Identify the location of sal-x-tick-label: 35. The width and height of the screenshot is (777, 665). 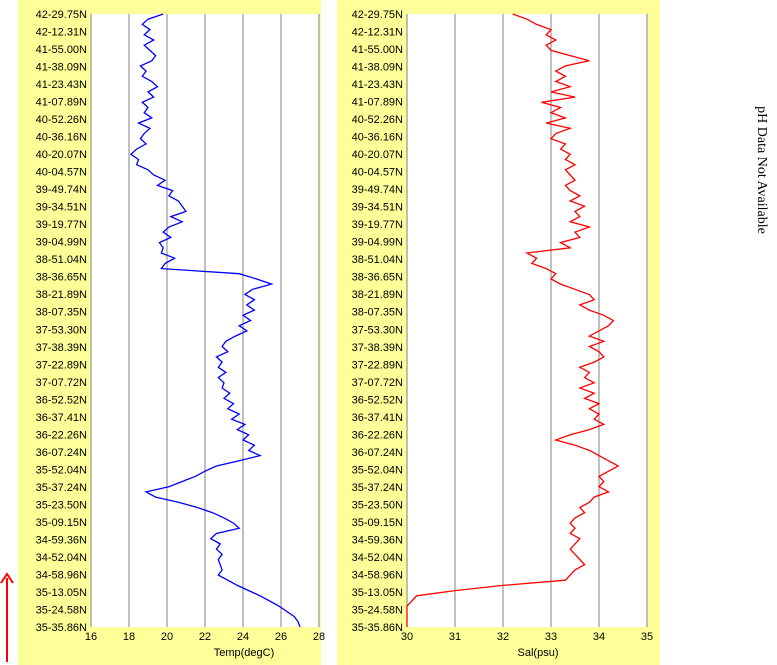
(647, 637).